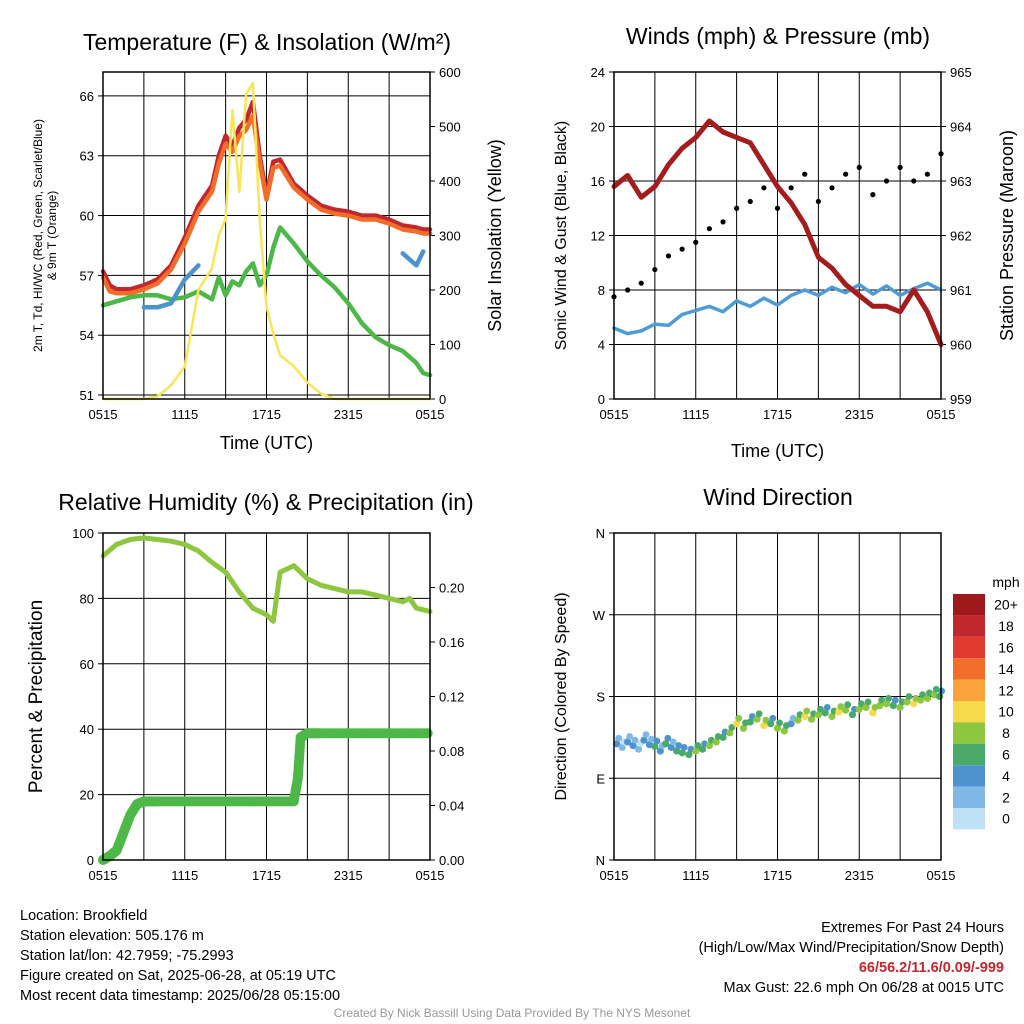  I want to click on rh-precip-point, so click(427, 733).